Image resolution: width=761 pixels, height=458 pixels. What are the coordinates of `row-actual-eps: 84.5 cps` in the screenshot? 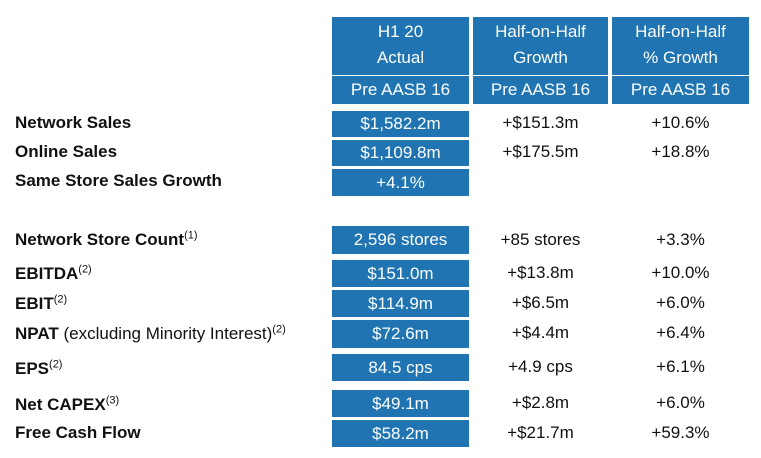 It's located at (400, 367).